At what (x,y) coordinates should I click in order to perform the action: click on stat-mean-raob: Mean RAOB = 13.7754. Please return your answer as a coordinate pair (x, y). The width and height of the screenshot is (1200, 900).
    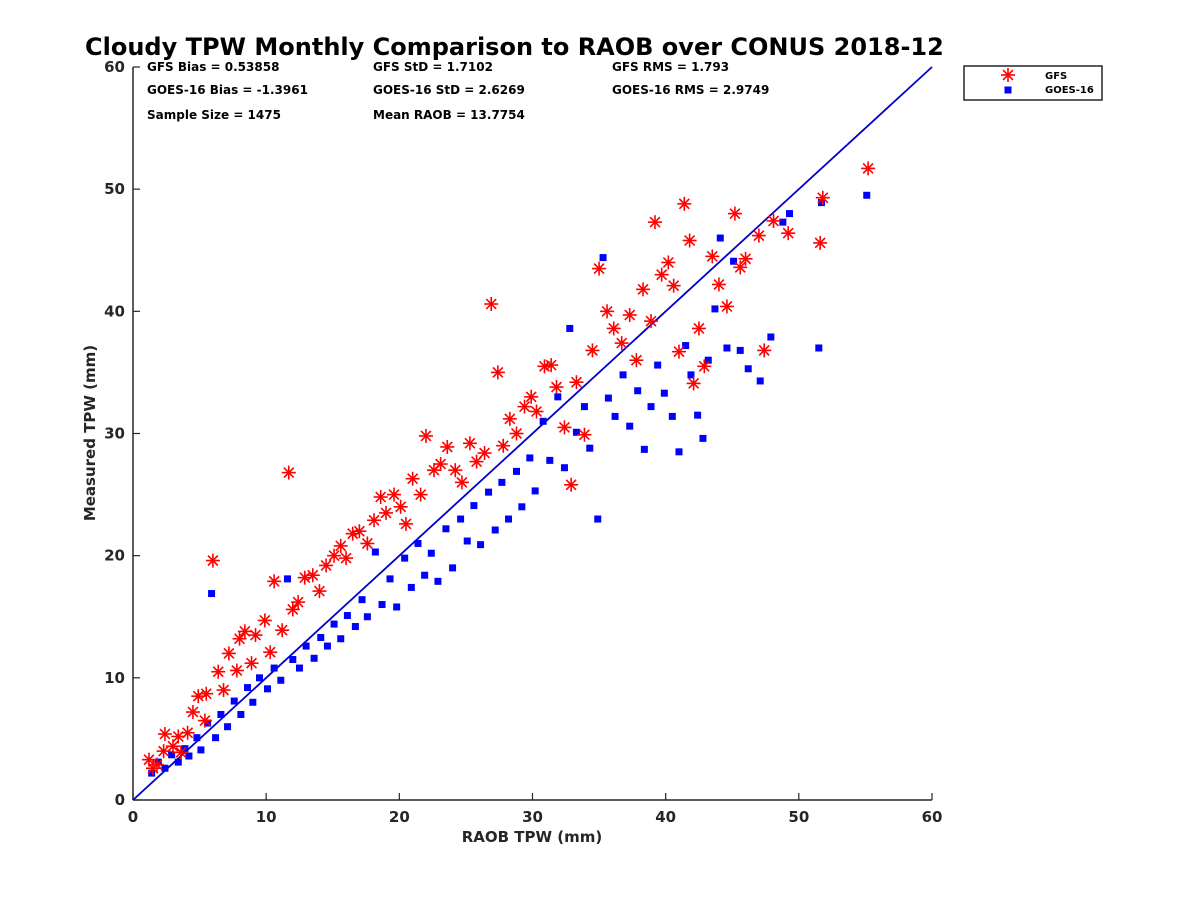
    Looking at the image, I should click on (449, 115).